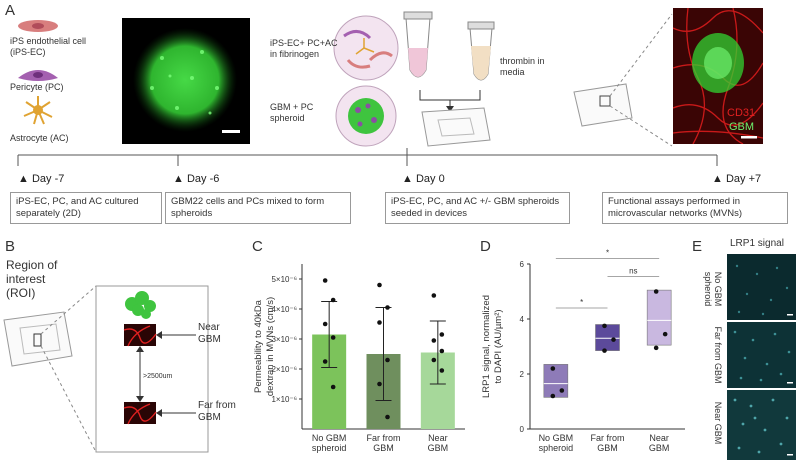 The height and width of the screenshot is (465, 800). What do you see at coordinates (38, 26) in the screenshot?
I see `endothelial-cell-icon` at bounding box center [38, 26].